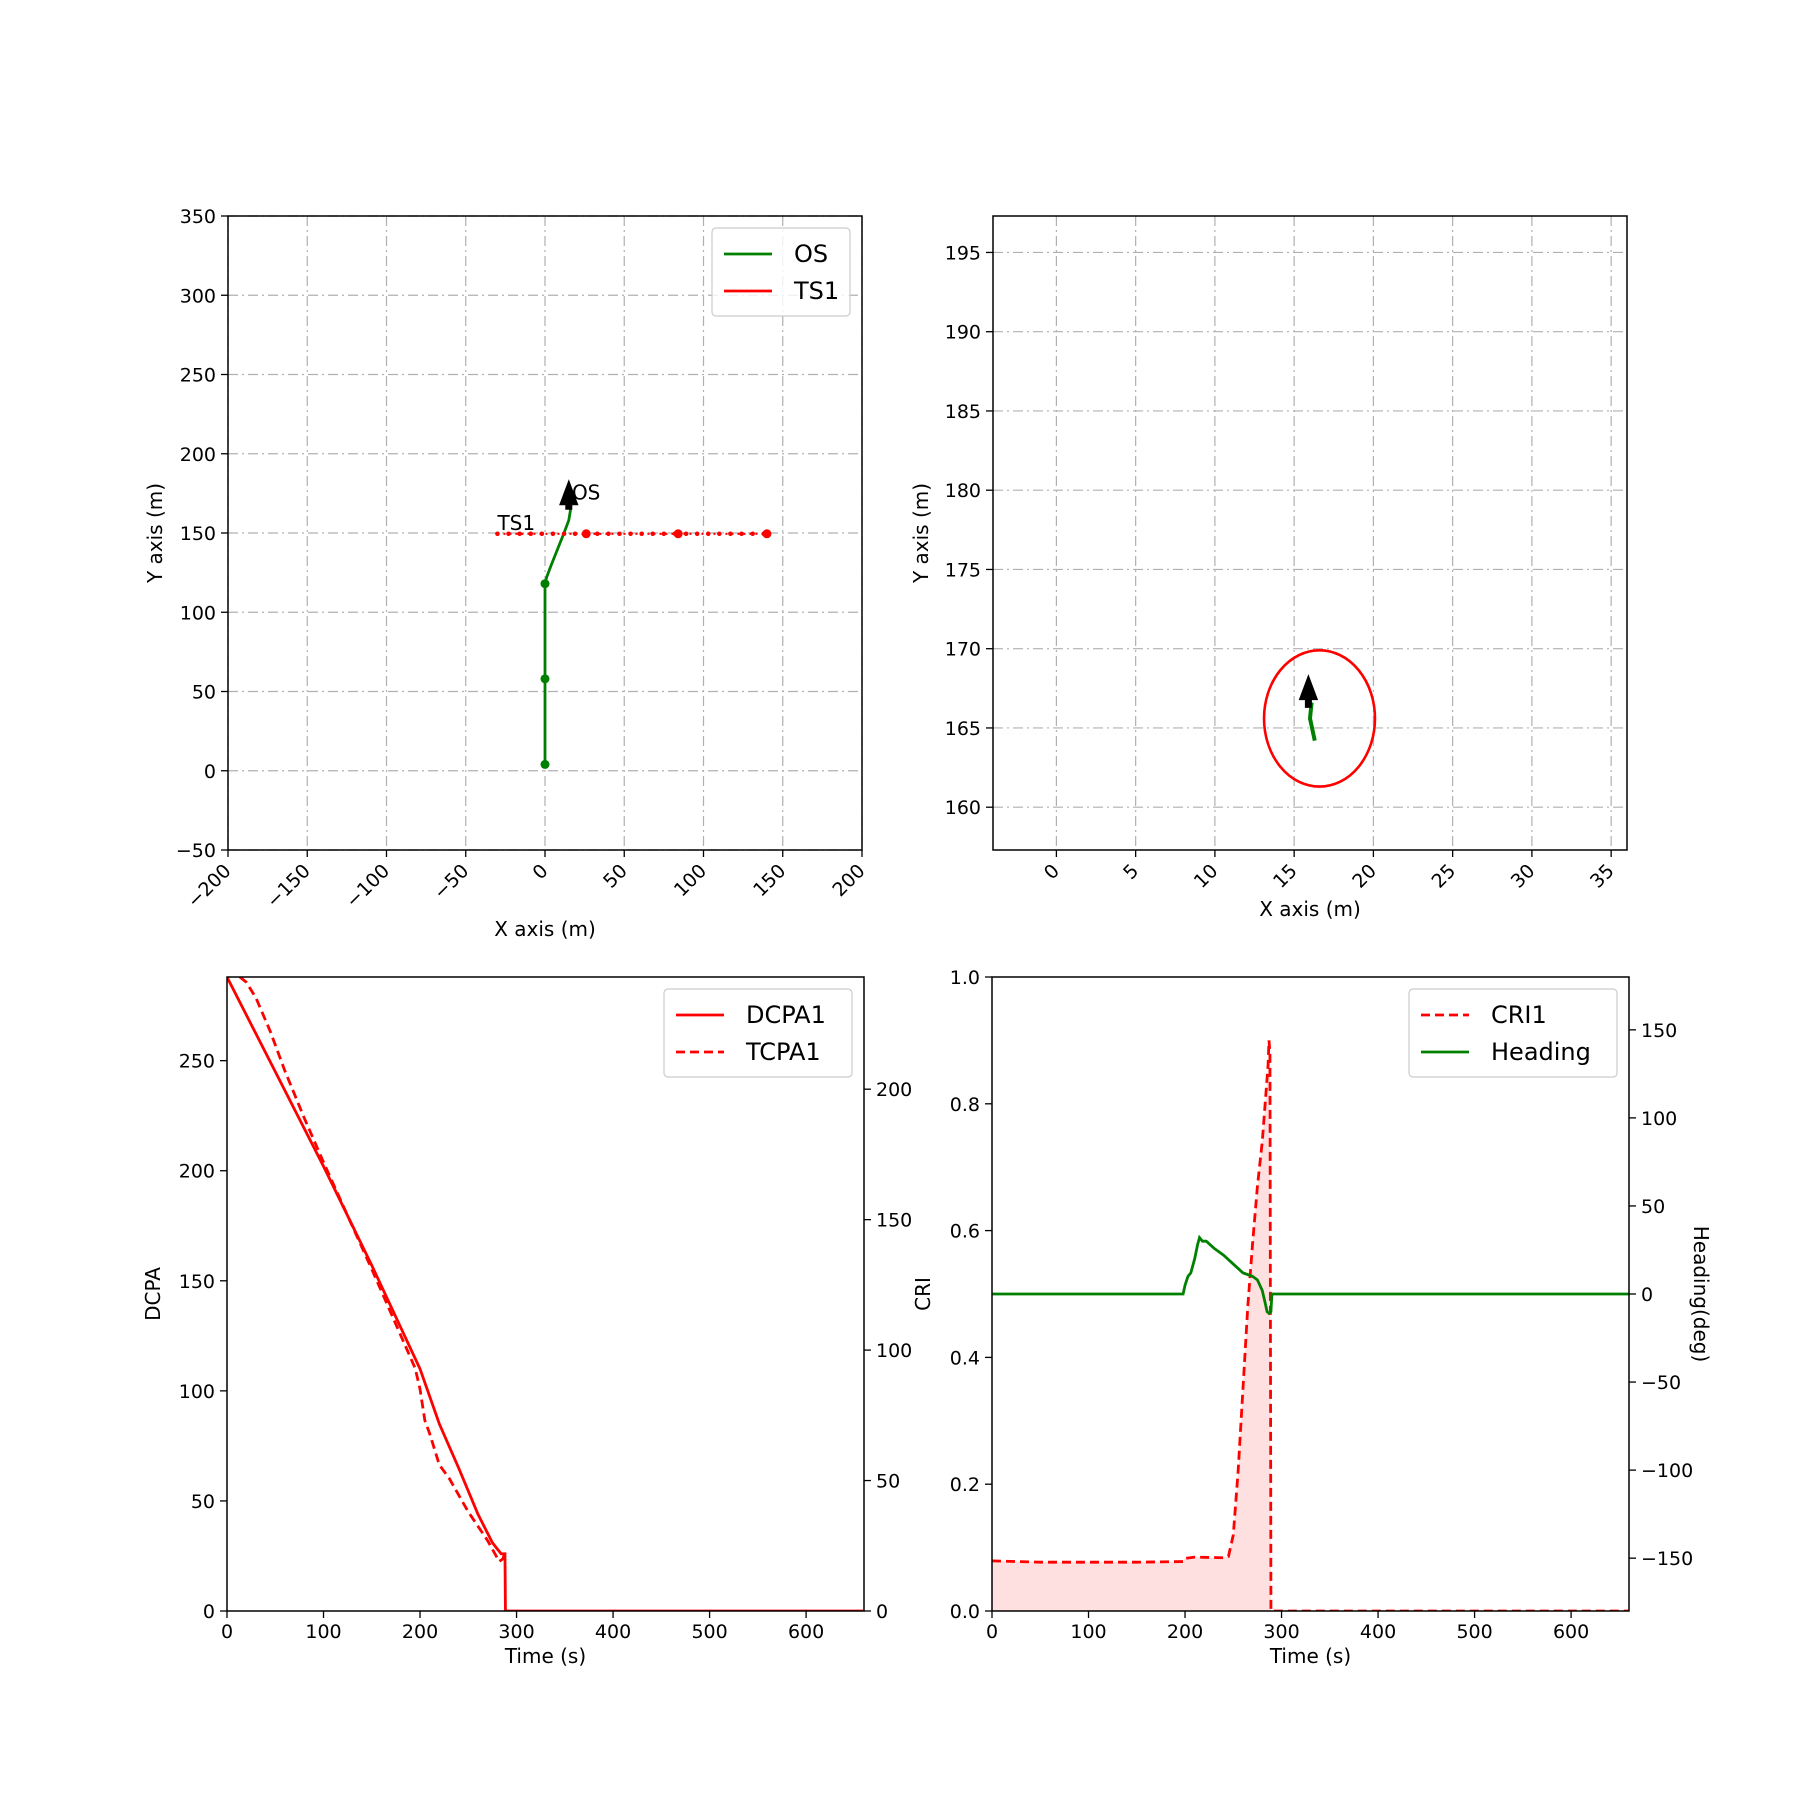 Image resolution: width=1800 pixels, height=1800 pixels. Describe the element at coordinates (196, 851) in the screenshot. I see `y-tick-label: −50` at that location.